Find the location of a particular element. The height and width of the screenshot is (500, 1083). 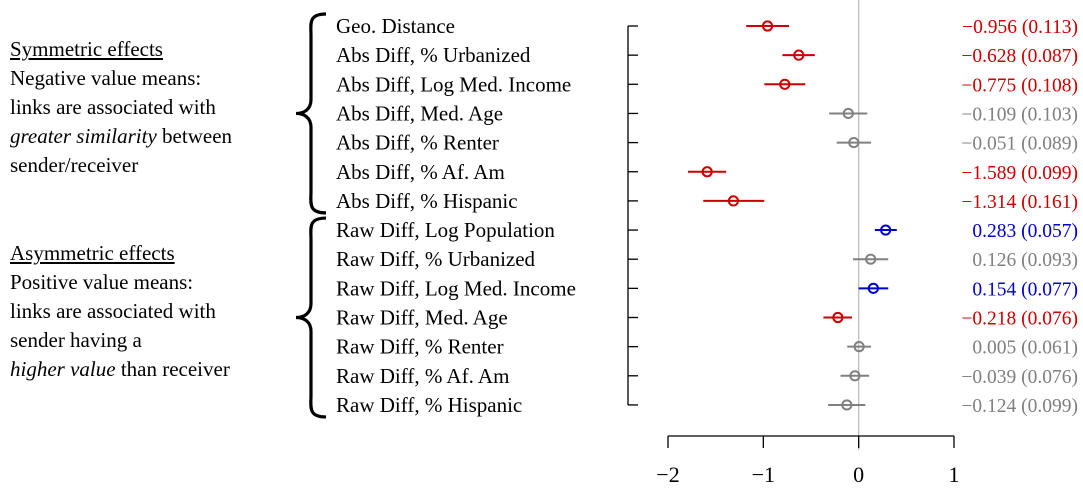

group-description-line: Positive value means: is located at coordinates (102, 282).